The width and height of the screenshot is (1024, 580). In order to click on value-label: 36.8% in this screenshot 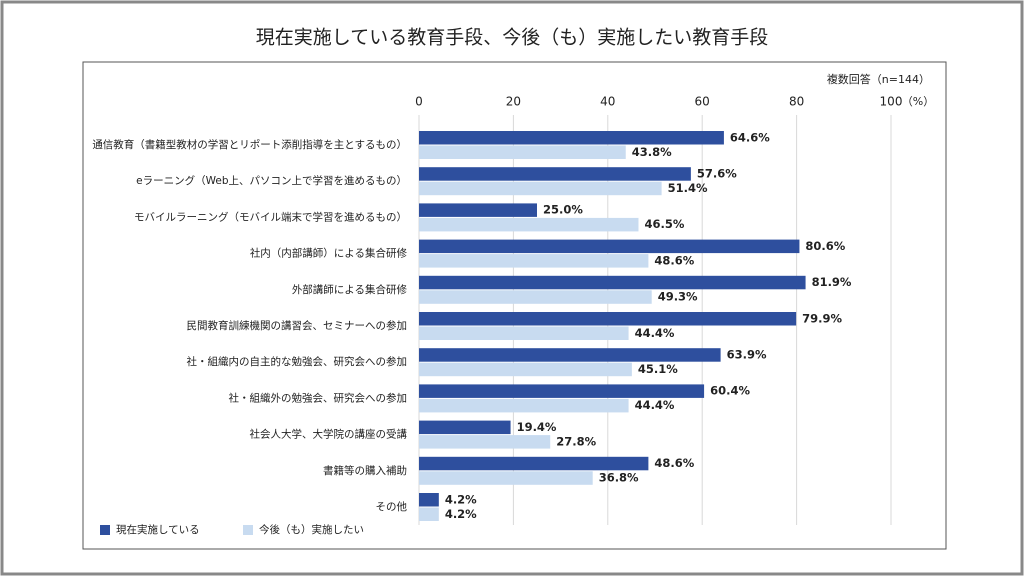, I will do `click(619, 478)`.